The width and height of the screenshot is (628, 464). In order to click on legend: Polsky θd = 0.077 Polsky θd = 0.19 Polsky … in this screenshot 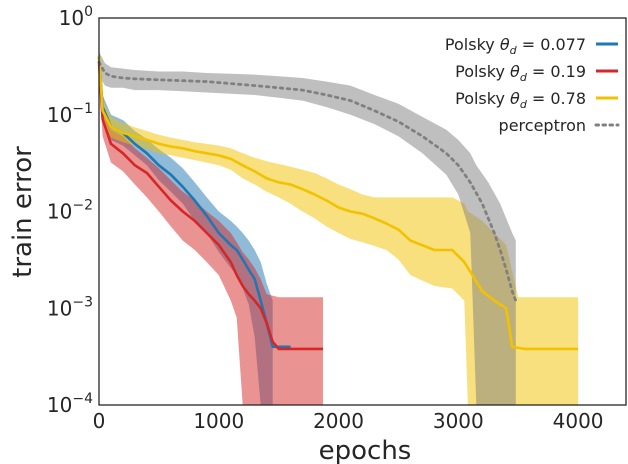, I will do `click(532, 85)`.